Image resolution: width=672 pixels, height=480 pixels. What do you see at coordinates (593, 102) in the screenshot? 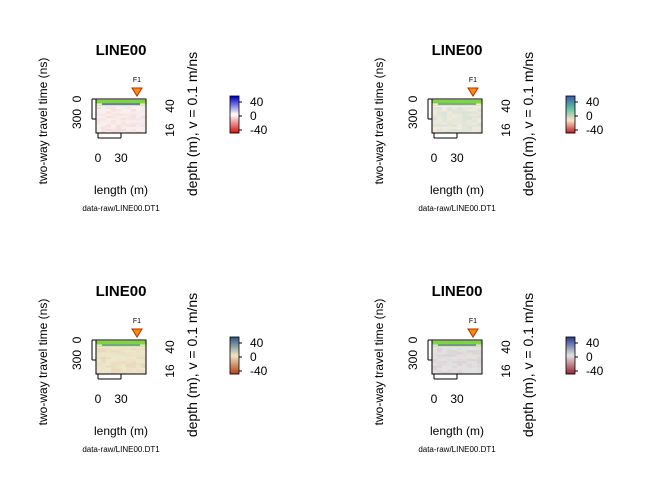
I see `colorbar-tick-label: 40` at bounding box center [593, 102].